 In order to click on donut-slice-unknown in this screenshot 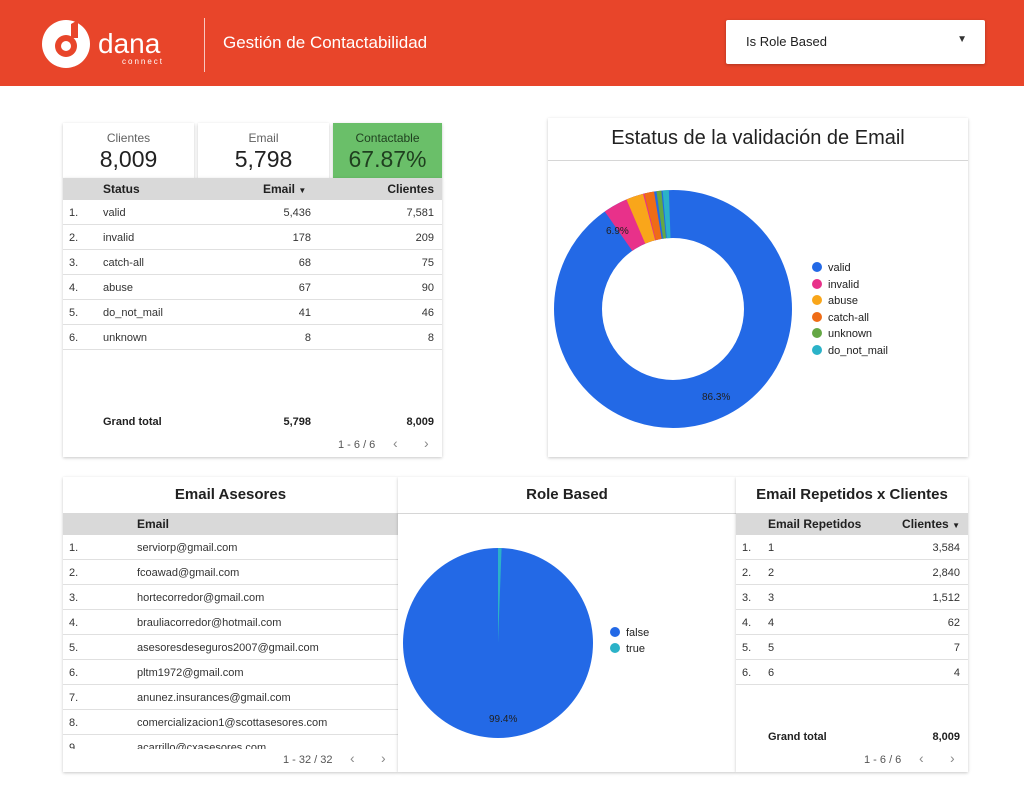, I will do `click(673, 309)`.